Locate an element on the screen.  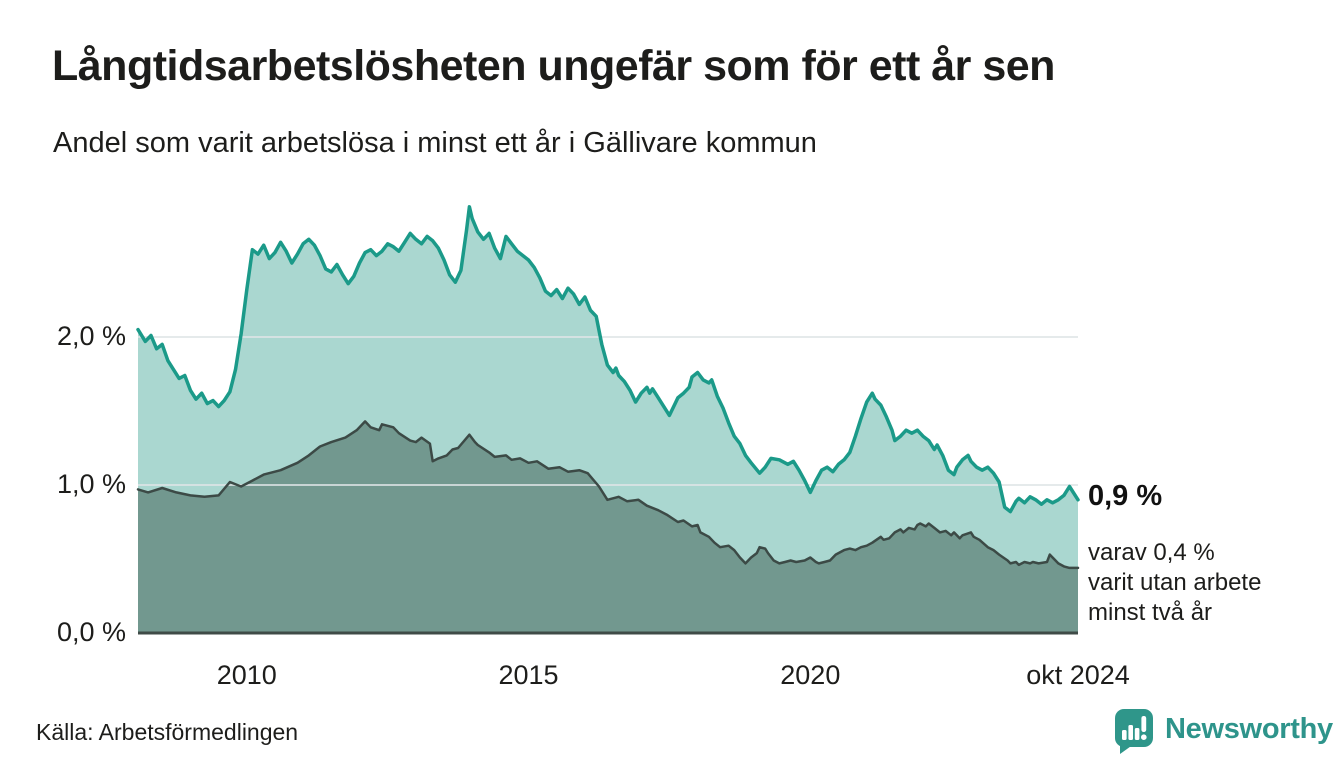
gridlines is located at coordinates (608, 411).